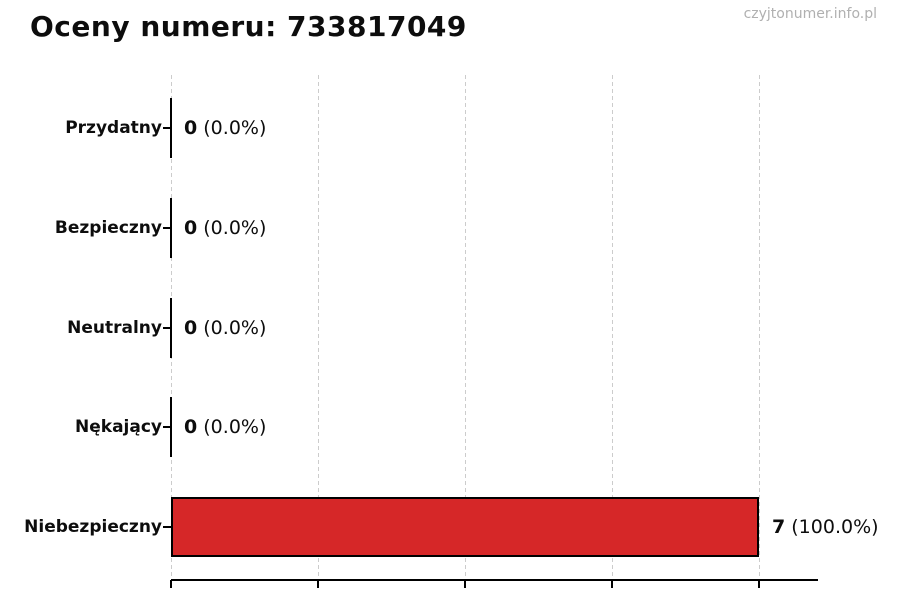  I want to click on category-label: Neutralny, so click(114, 327).